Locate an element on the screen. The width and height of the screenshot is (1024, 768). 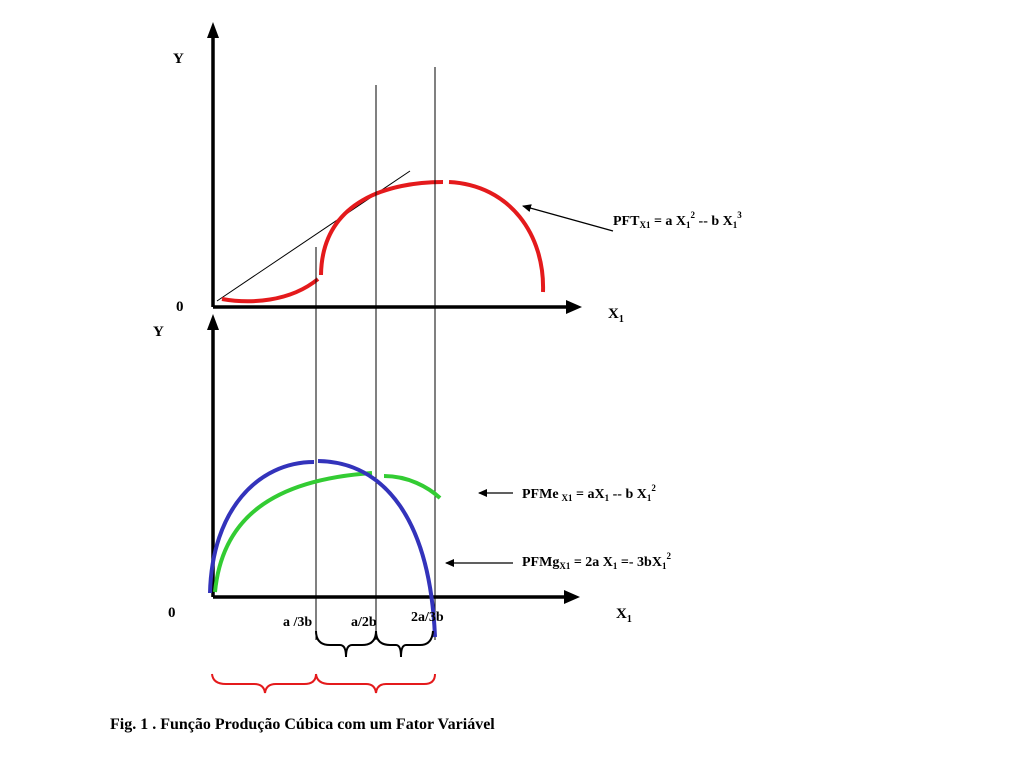
average-product-curve is located at coordinates (293, 532).